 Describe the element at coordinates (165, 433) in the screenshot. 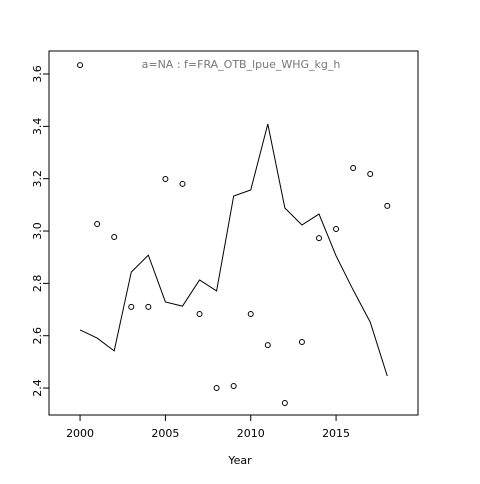

I see `x-tick-label: 2005` at that location.